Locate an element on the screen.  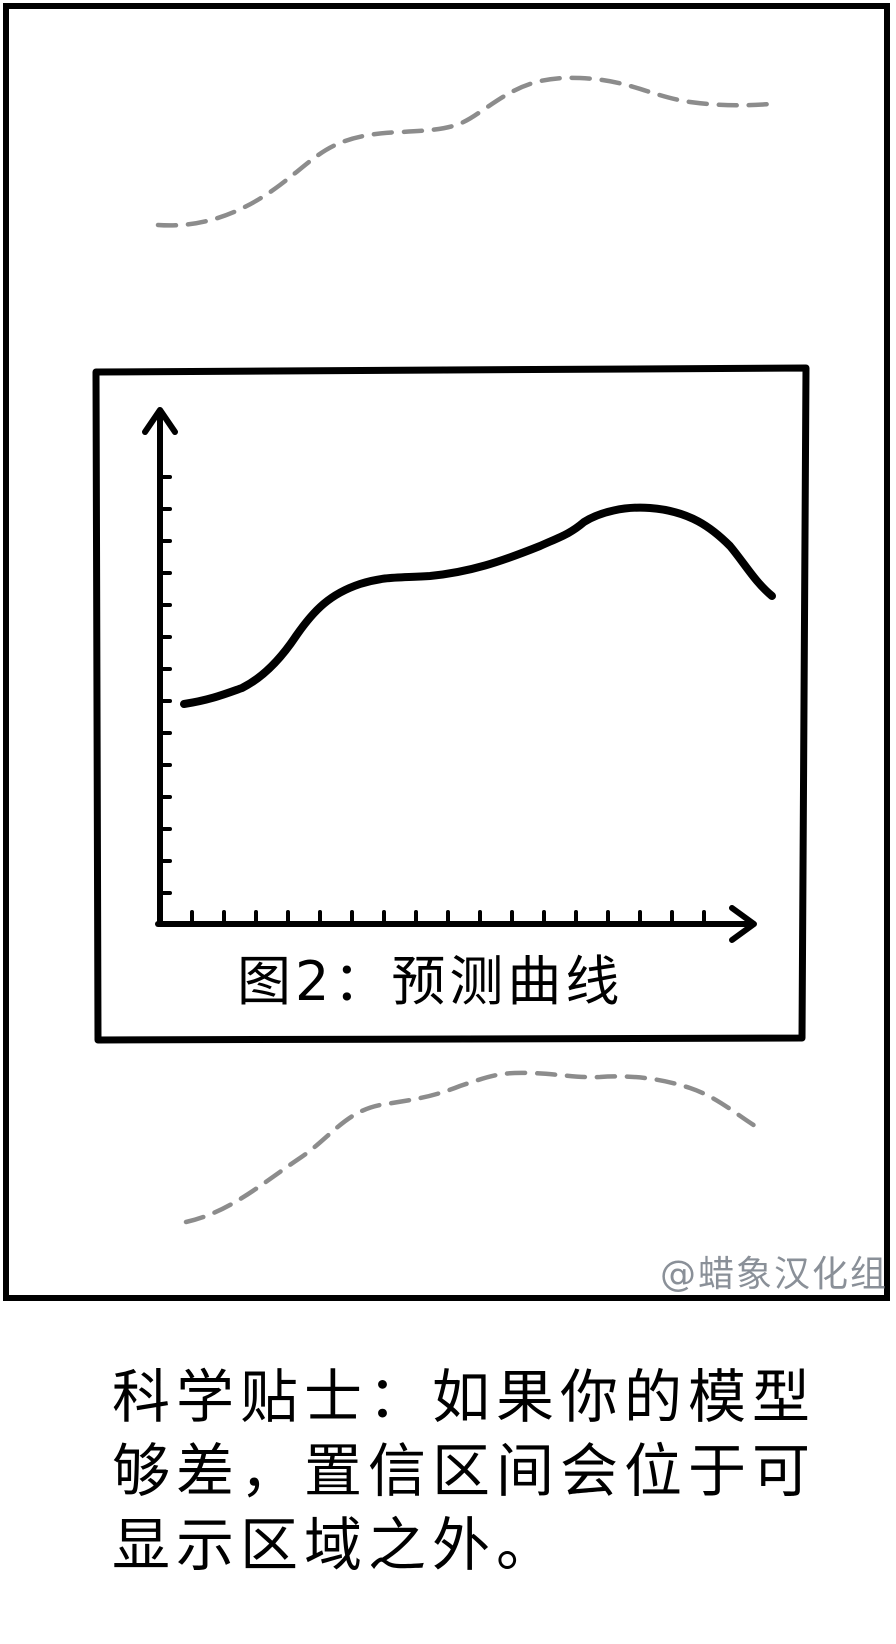
y-axis-ticks is located at coordinates (165, 685).